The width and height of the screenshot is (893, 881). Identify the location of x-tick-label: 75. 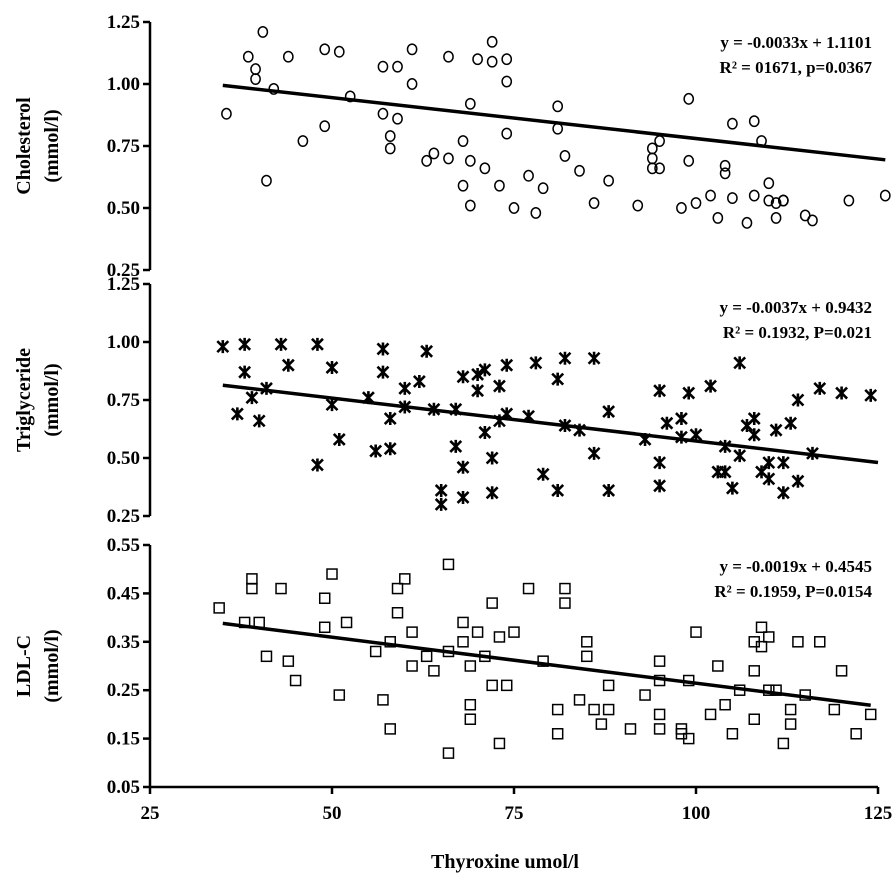
(514, 813).